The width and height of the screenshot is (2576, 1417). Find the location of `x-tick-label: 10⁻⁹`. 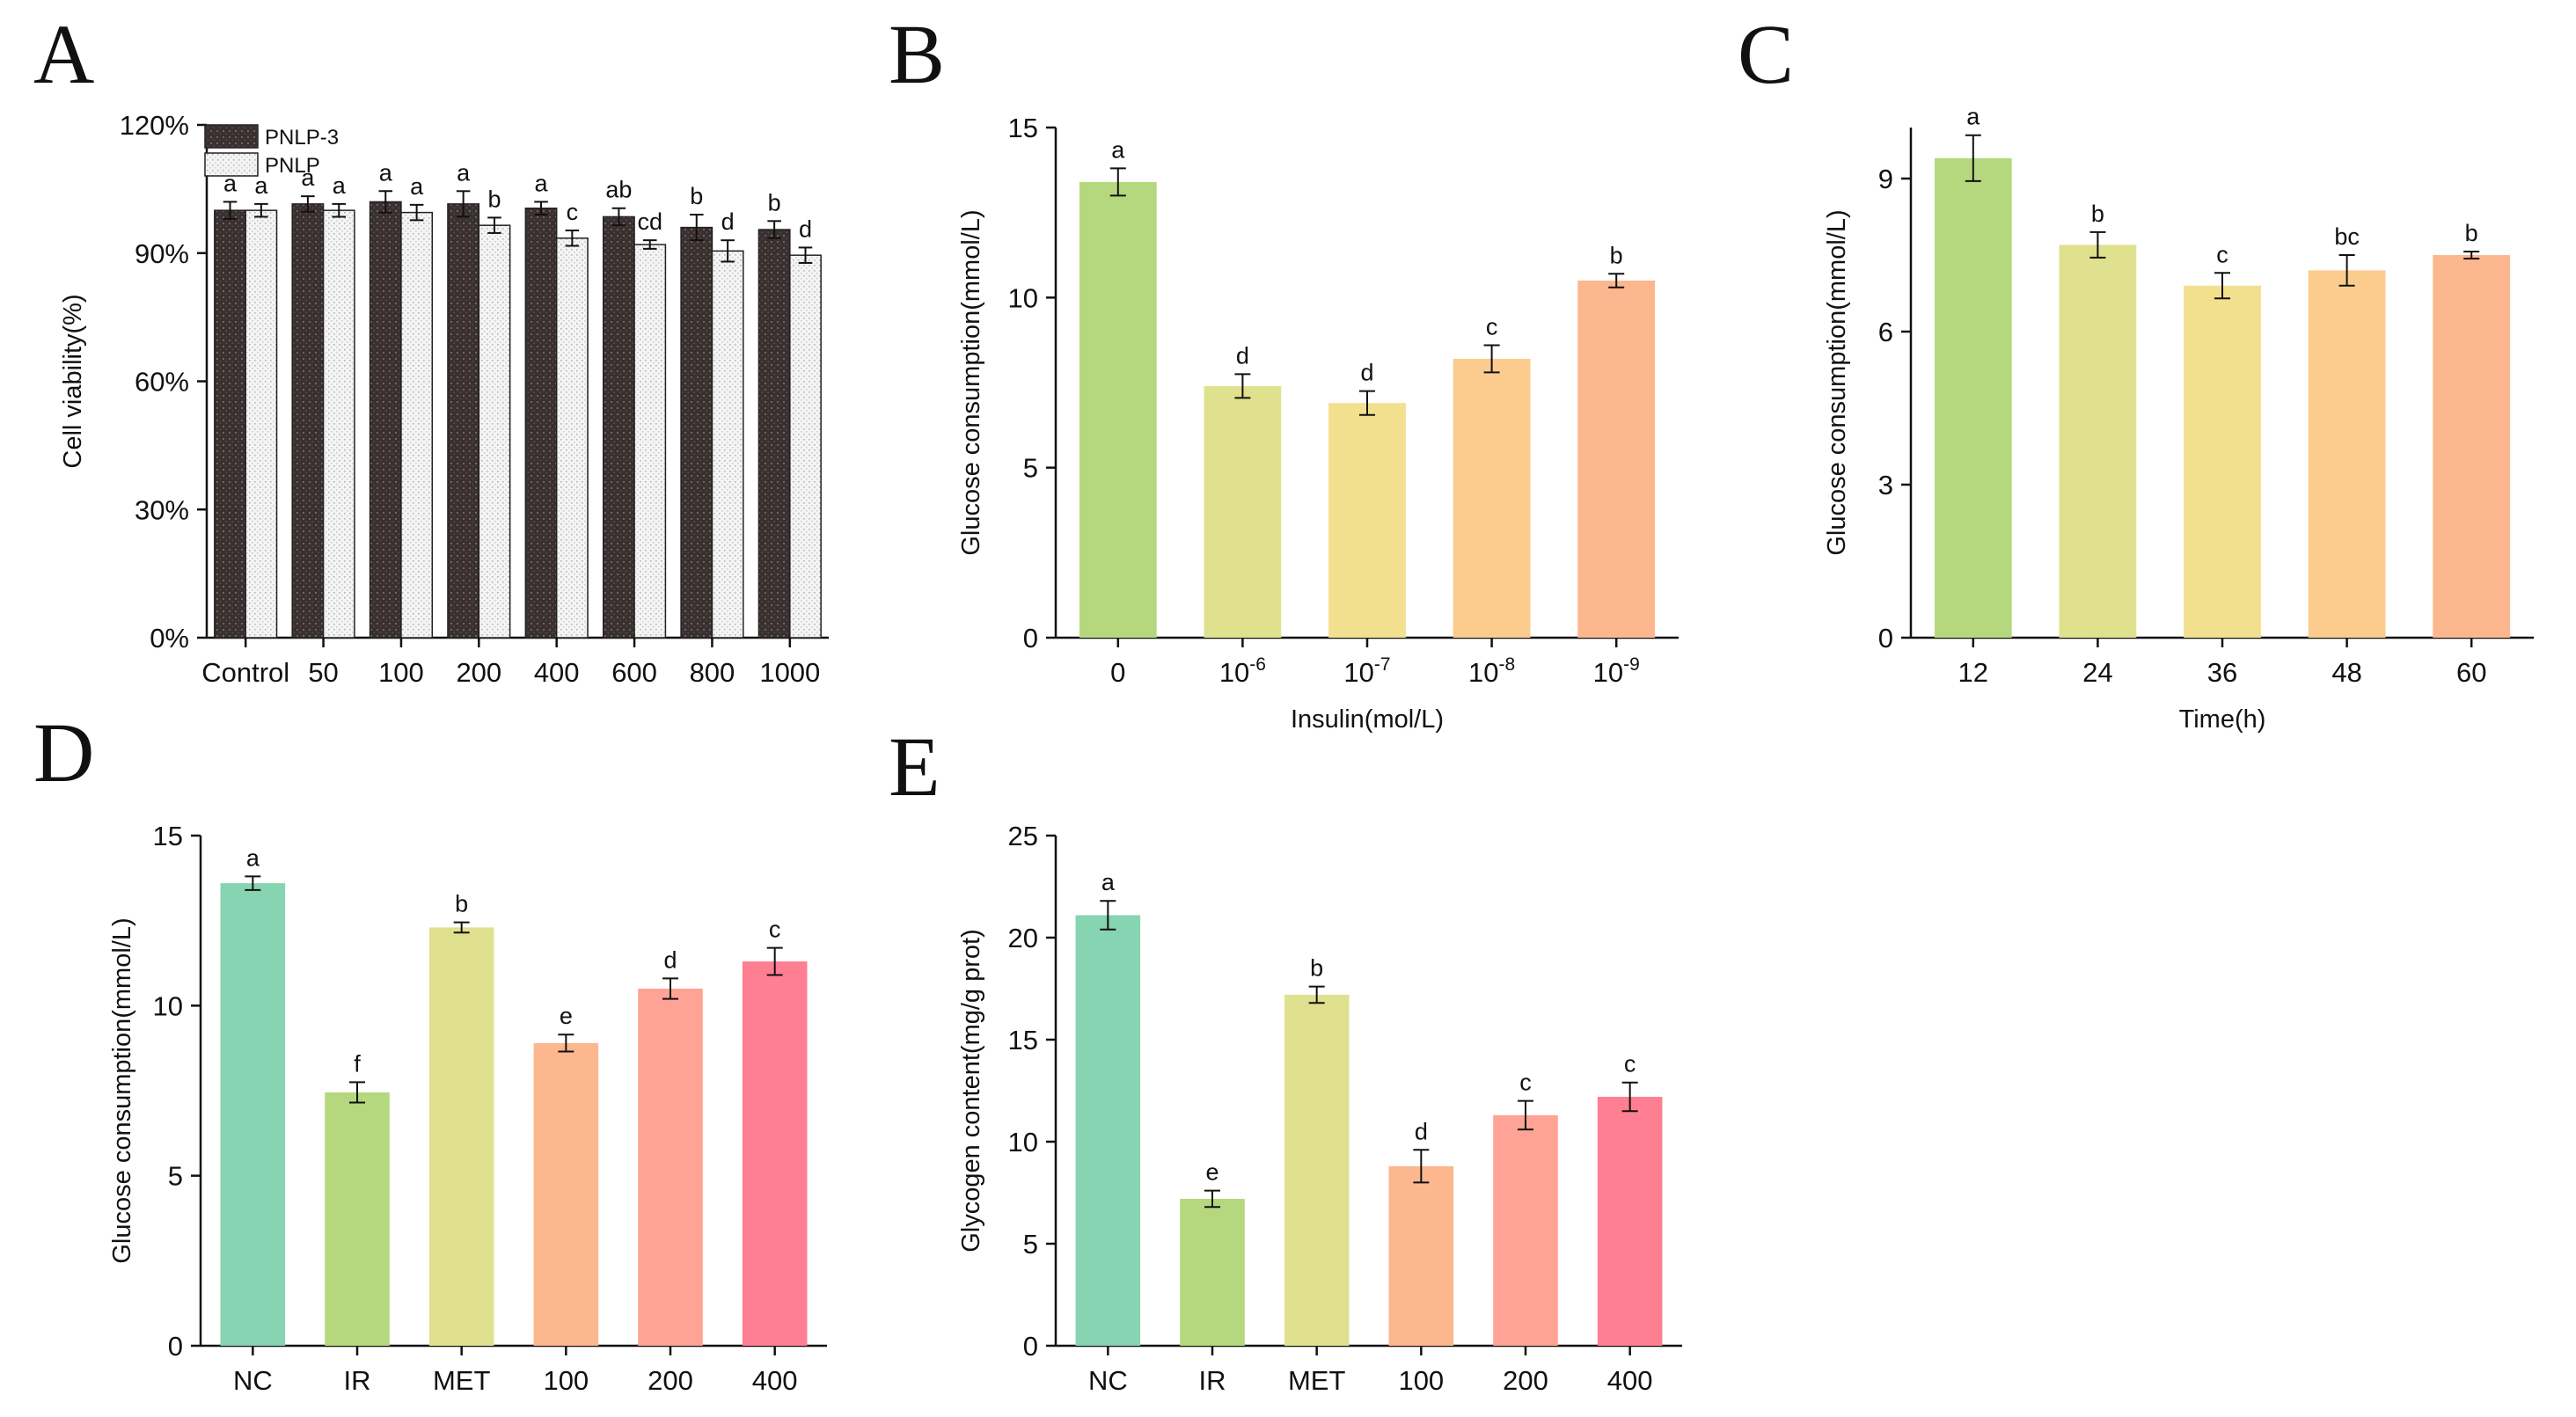

x-tick-label: 10⁻⁹ is located at coordinates (1616, 671).